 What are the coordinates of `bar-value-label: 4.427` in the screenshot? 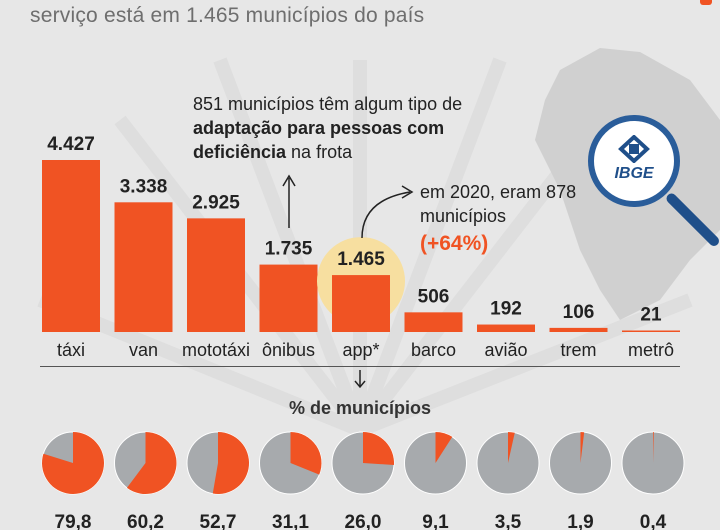 It's located at (71, 144).